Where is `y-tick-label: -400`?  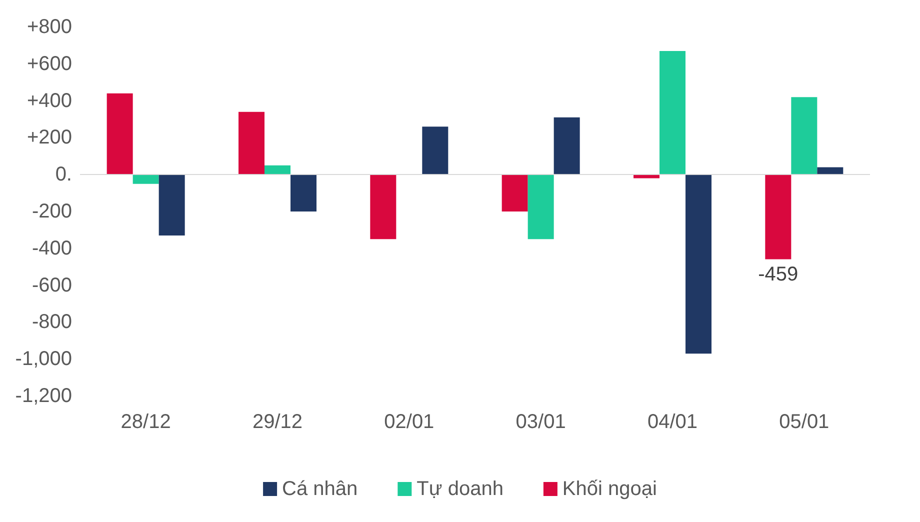 y-tick-label: -400 is located at coordinates (52, 248).